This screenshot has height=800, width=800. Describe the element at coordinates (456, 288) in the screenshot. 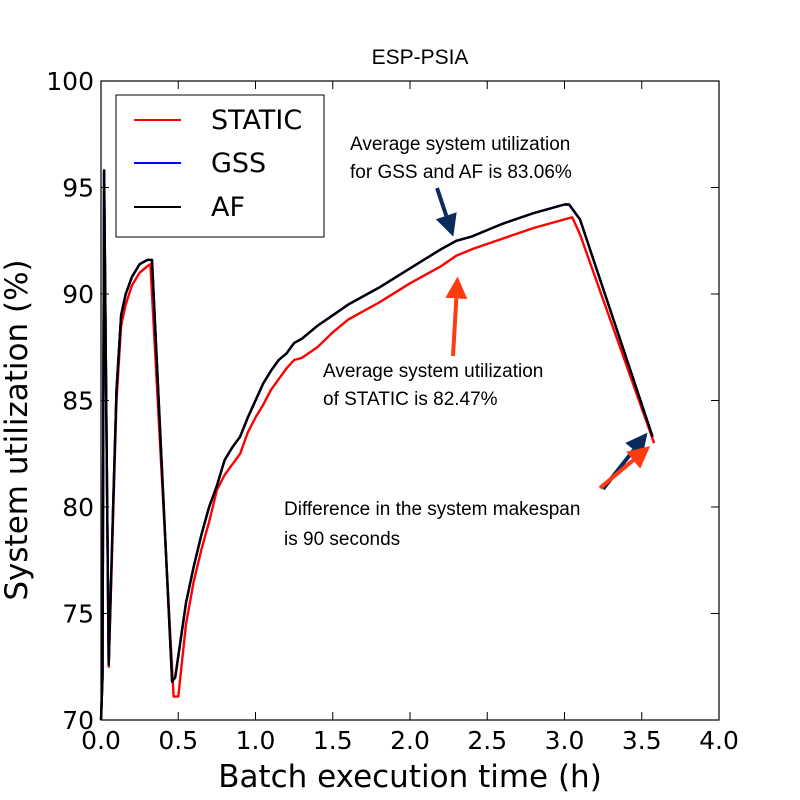

I see `arrow-static-head` at that location.